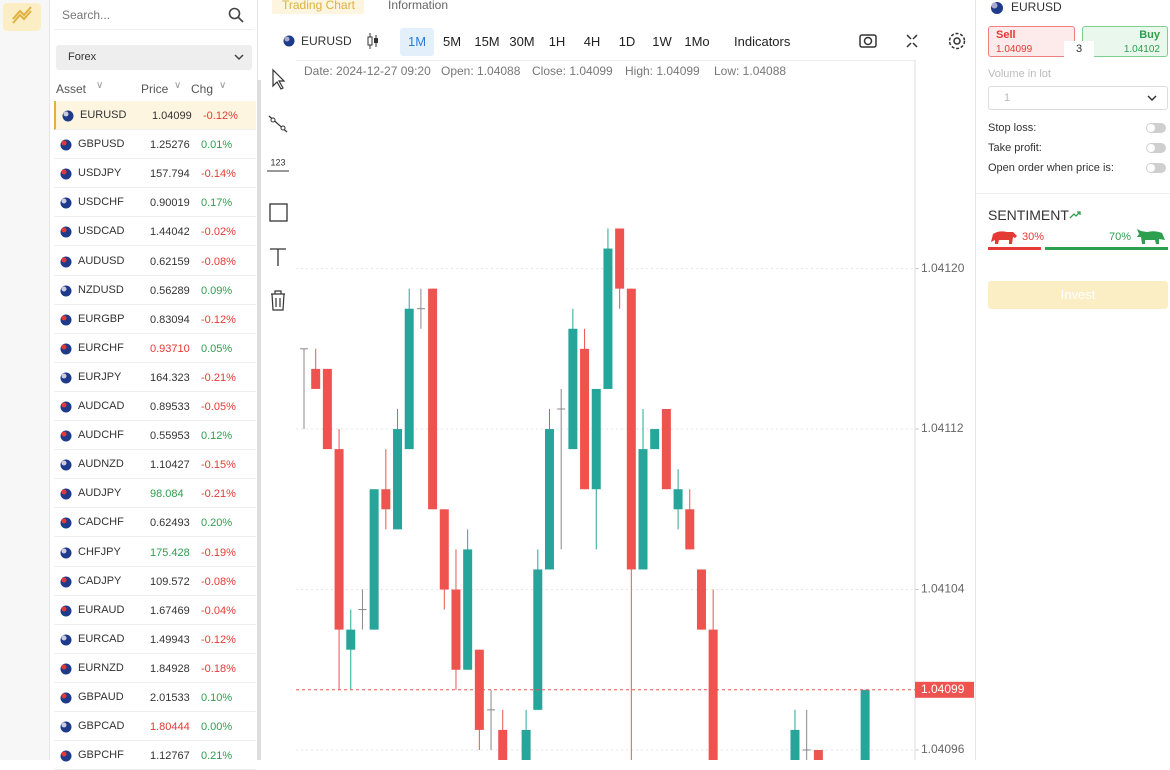 The width and height of the screenshot is (1170, 770). What do you see at coordinates (916, 41) in the screenshot?
I see `toolbar-icons` at bounding box center [916, 41].